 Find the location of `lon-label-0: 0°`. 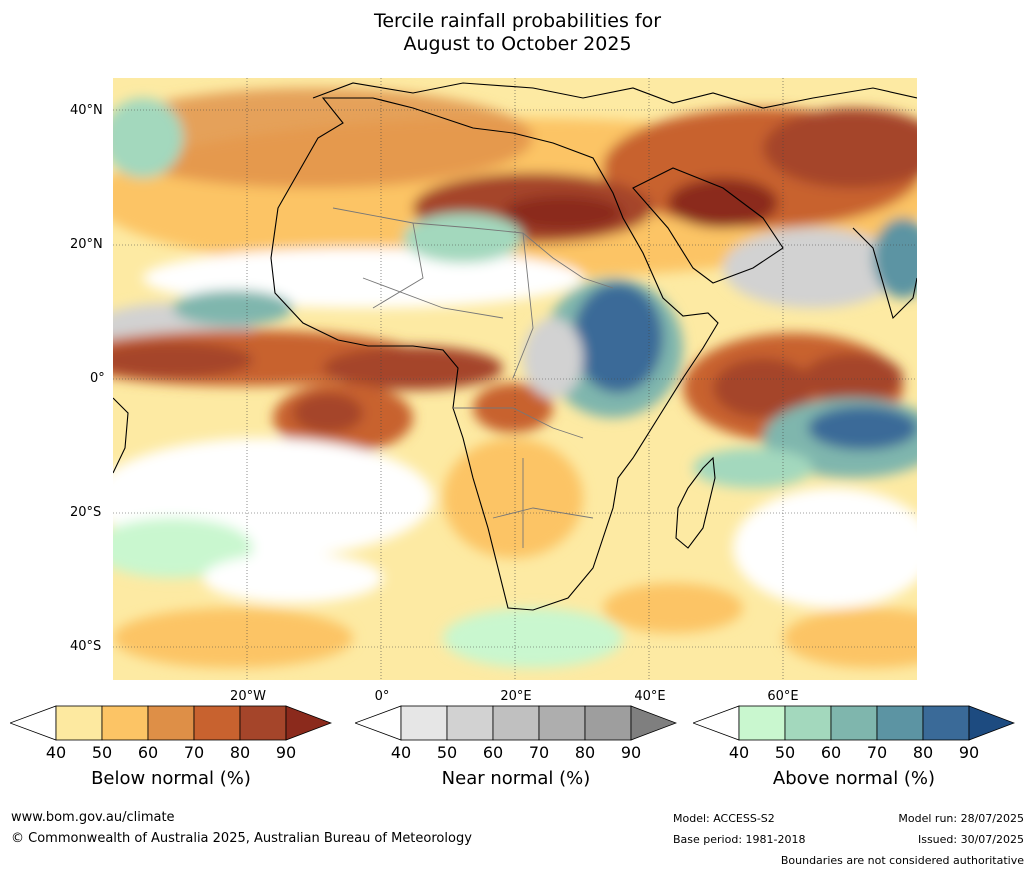

lon-label-0: 0° is located at coordinates (382, 696).